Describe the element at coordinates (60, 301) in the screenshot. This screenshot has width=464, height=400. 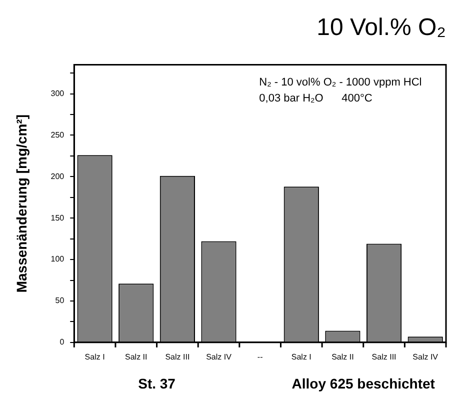
I see `y-tick-label: 50` at that location.